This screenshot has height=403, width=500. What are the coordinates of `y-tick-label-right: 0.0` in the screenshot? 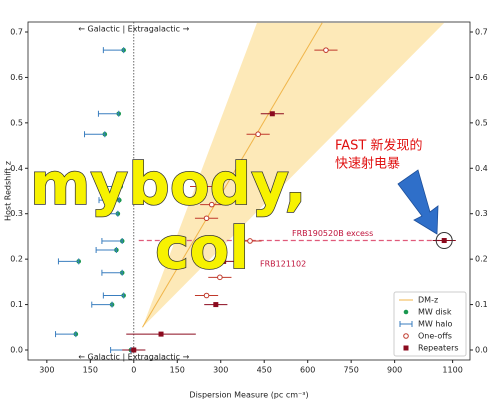 It's located at (481, 350).